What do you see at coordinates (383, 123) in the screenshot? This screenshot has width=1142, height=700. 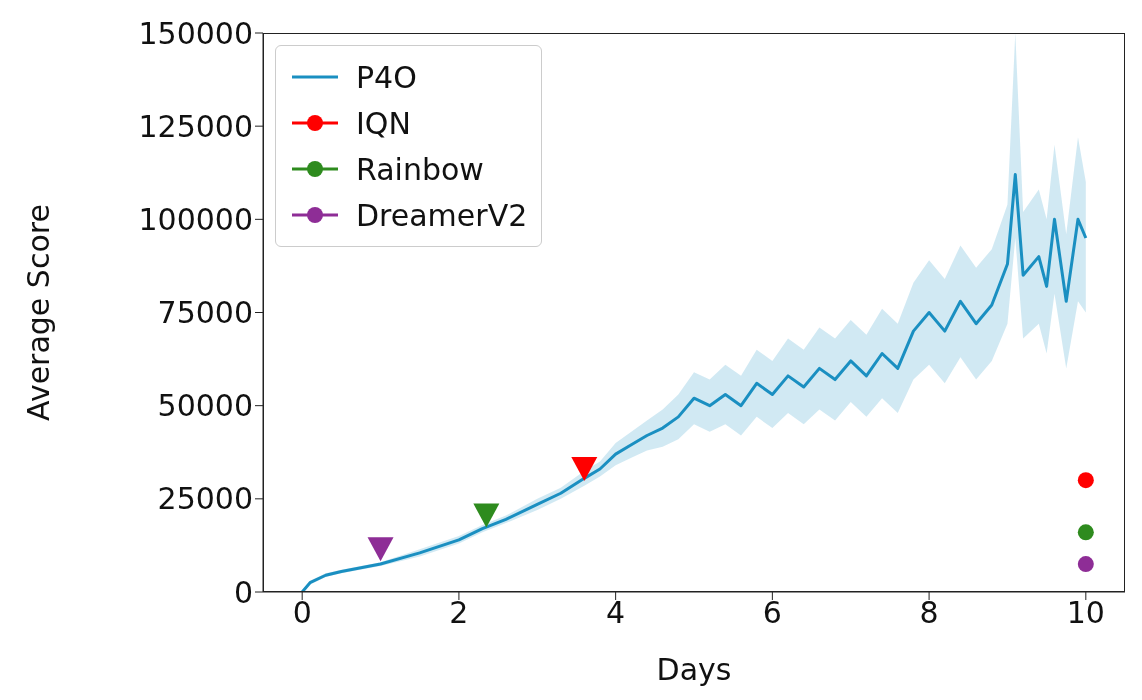 I see `legend-label: IQN` at bounding box center [383, 123].